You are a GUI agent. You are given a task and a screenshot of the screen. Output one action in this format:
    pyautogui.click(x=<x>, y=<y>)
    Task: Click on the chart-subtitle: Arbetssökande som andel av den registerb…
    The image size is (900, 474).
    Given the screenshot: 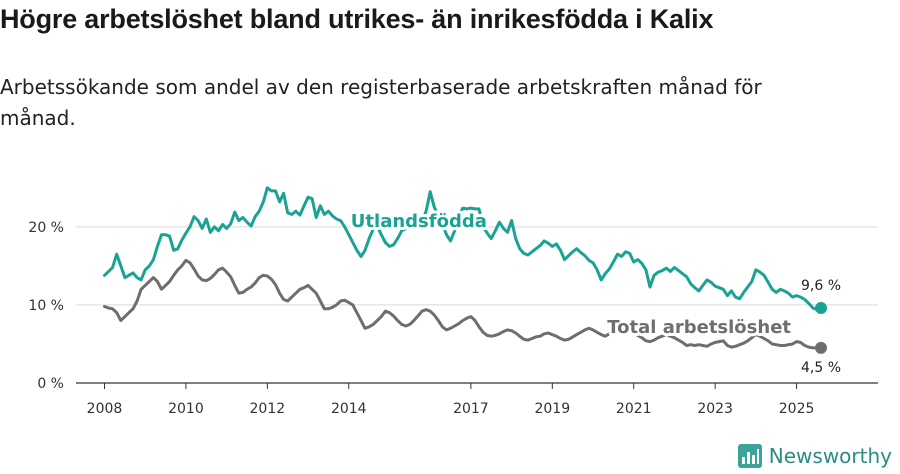 What is the action you would take?
    pyautogui.click(x=381, y=102)
    